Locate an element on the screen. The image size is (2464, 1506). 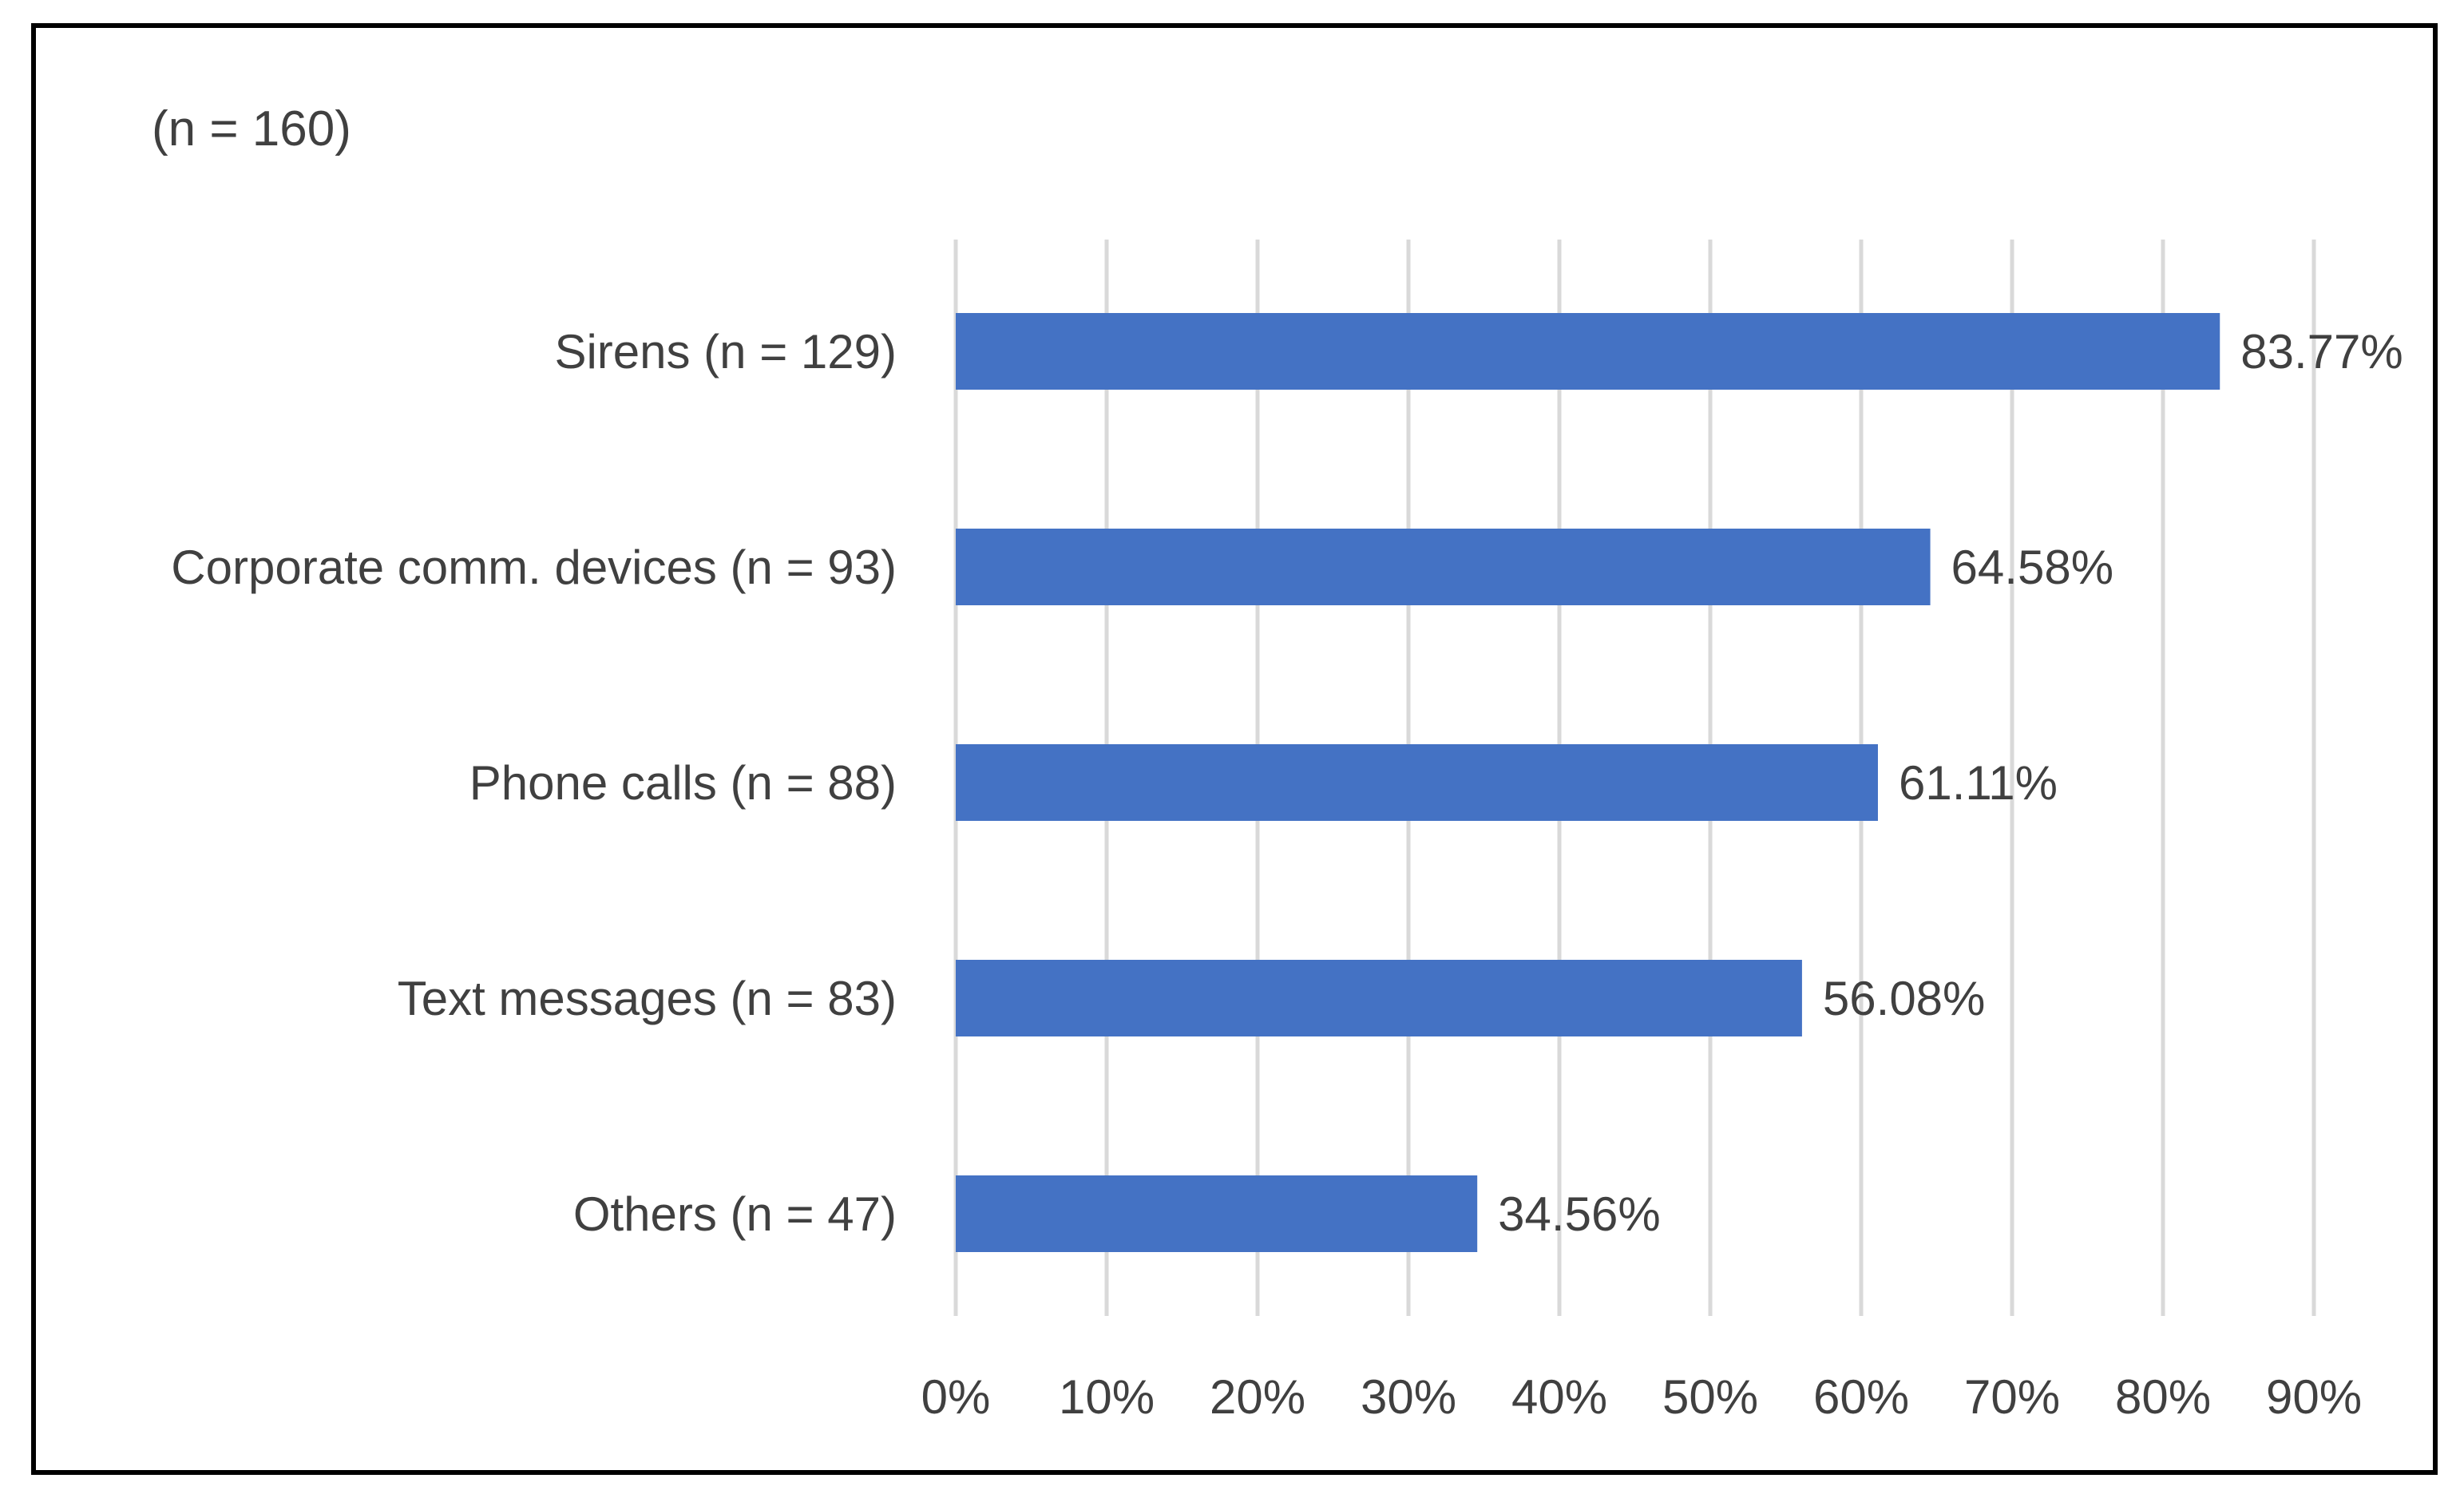
x-tick-label: 10% is located at coordinates (1107, 1397).